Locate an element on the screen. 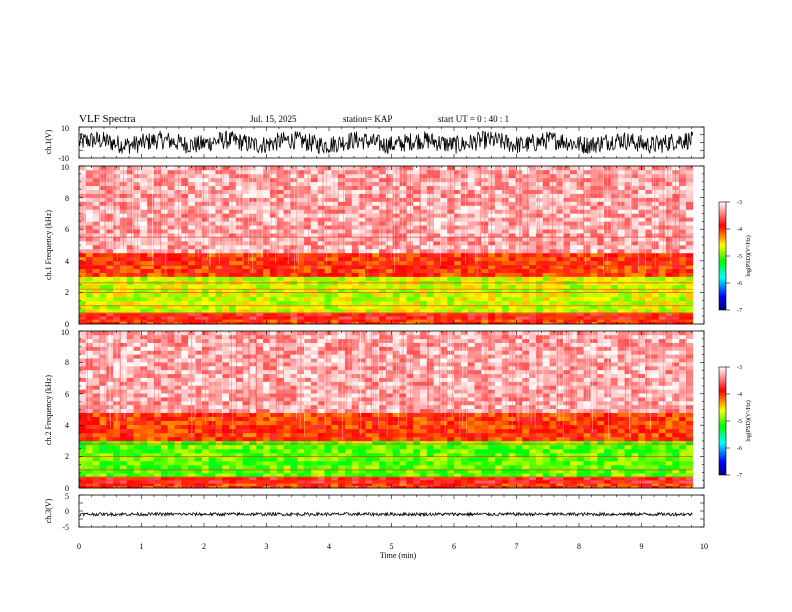 Image resolution: width=792 pixels, height=612 pixels. ch1-spec-ylabel: ch.1 Frequency (kHz) is located at coordinates (48, 245).